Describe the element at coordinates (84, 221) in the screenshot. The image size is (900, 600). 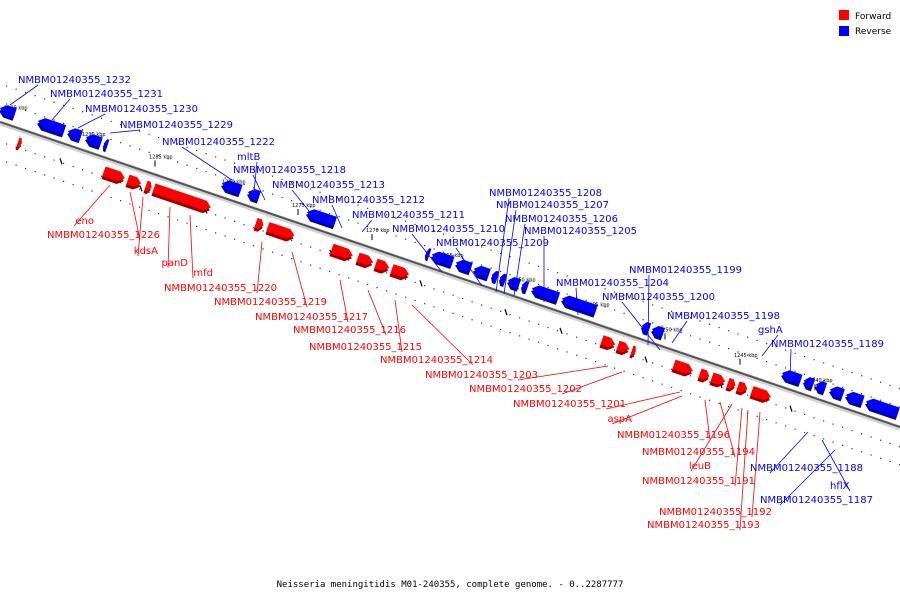
I see `forward-gene-label: eno` at that location.